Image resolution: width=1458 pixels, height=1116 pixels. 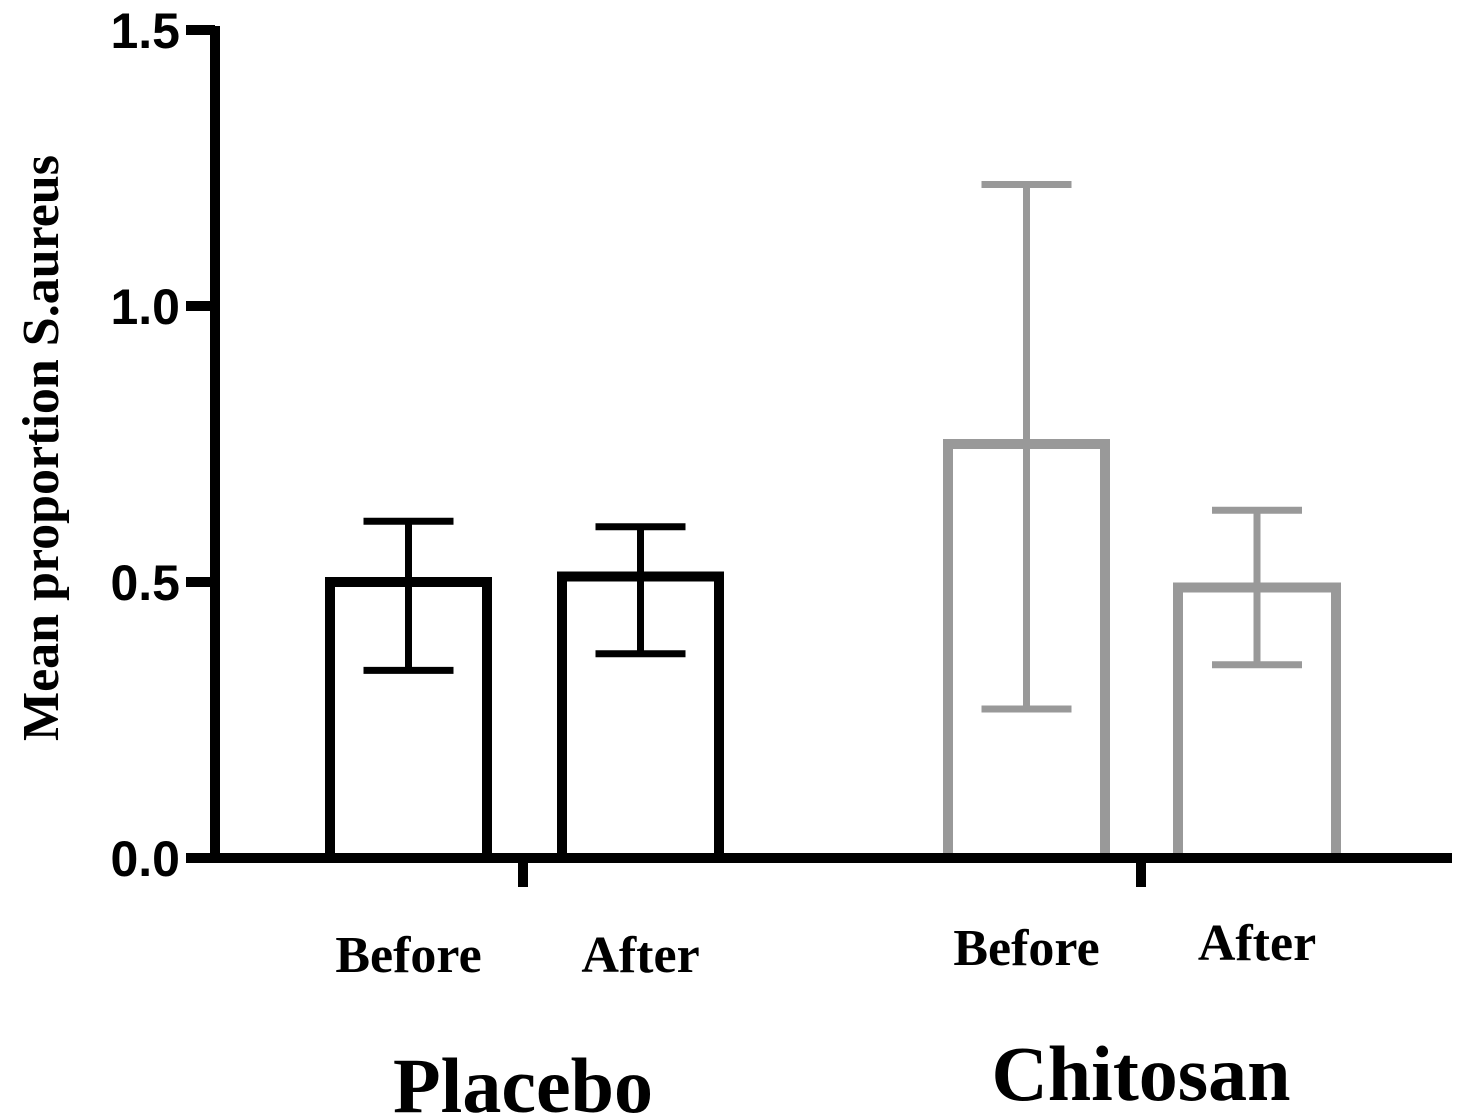 What do you see at coordinates (408, 955) in the screenshot?
I see `category-label-placebo-before: Before` at bounding box center [408, 955].